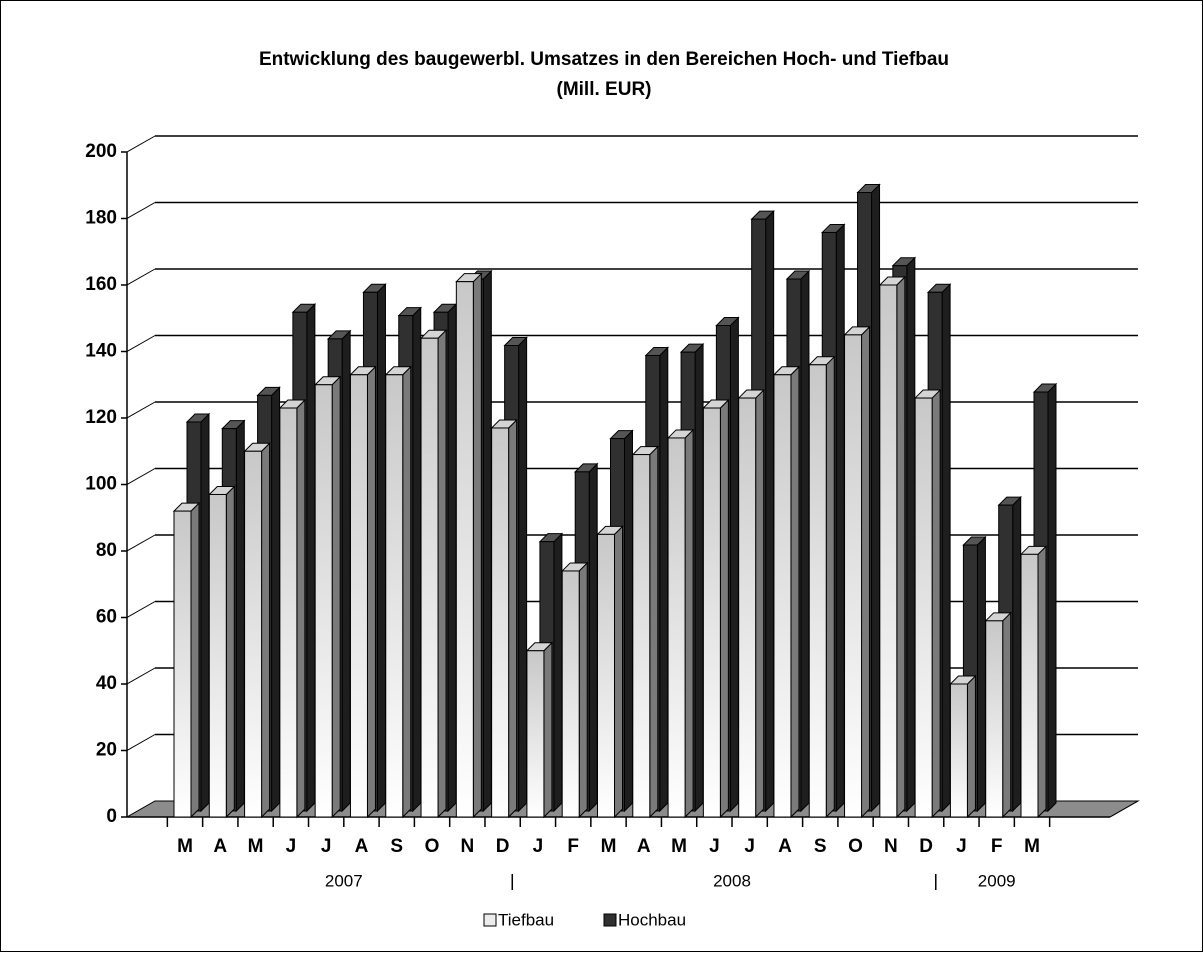 The width and height of the screenshot is (1203, 957). I want to click on year-label: 2008, so click(732, 880).